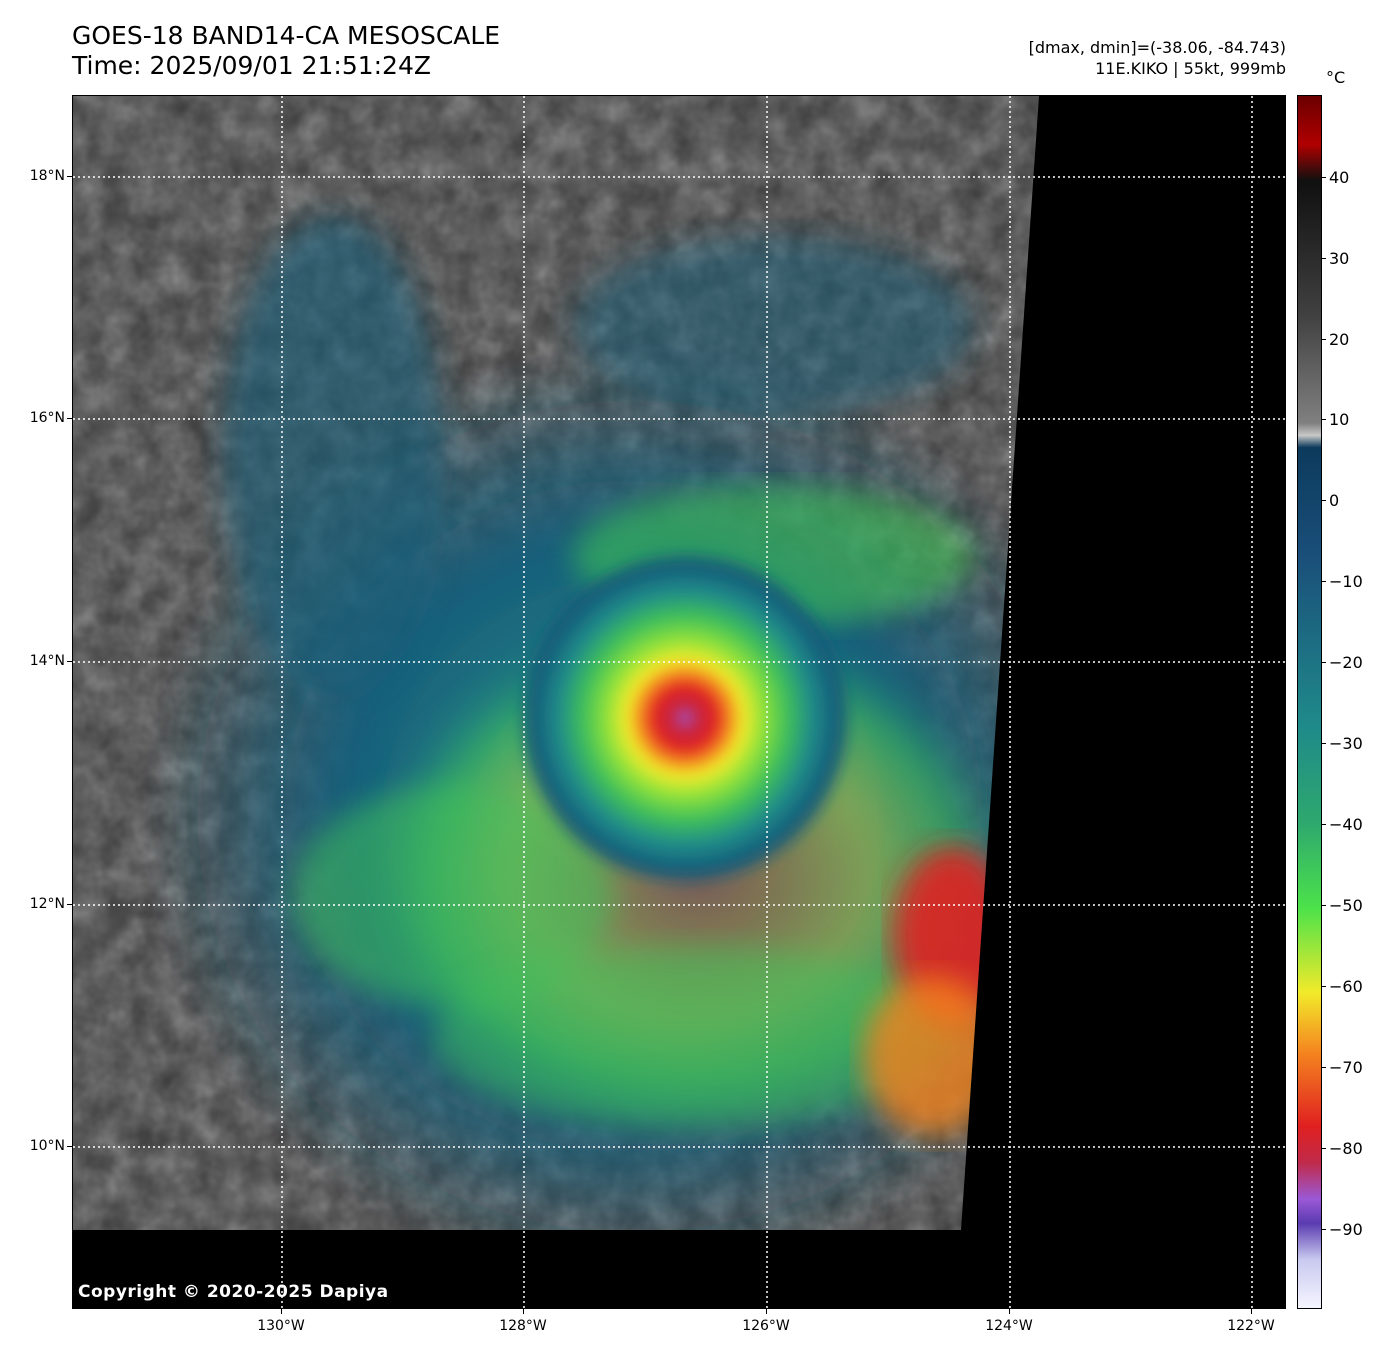  What do you see at coordinates (47, 1146) in the screenshot?
I see `lat-label-10n: 10°N` at bounding box center [47, 1146].